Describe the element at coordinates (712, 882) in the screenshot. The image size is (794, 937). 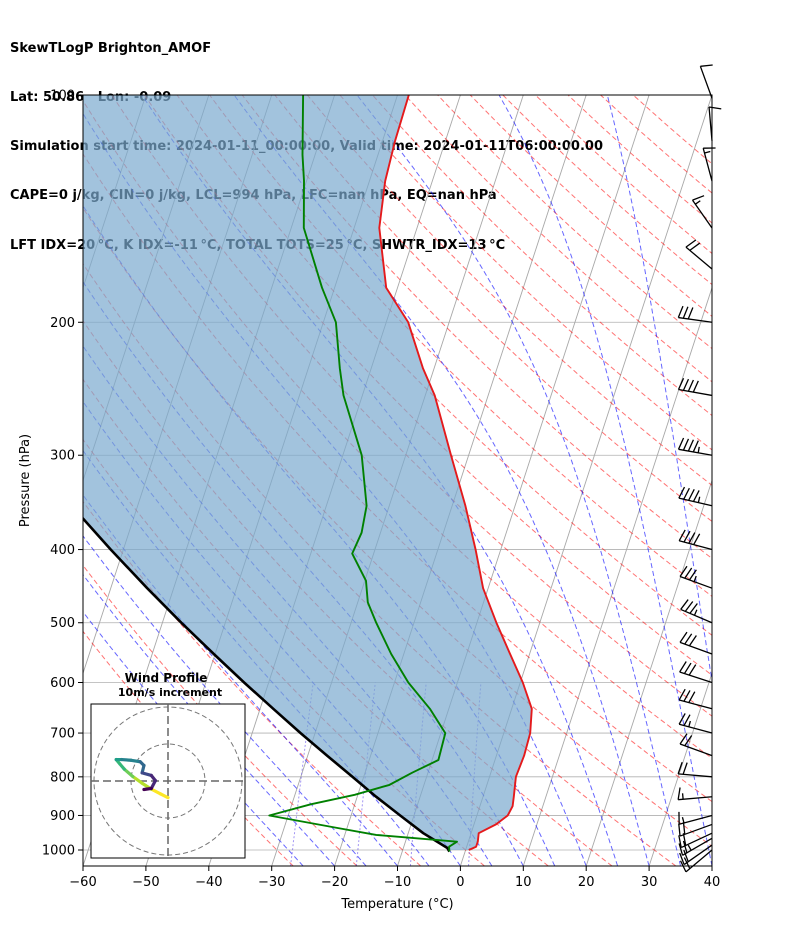
I see `x-tick-label: 40` at that location.